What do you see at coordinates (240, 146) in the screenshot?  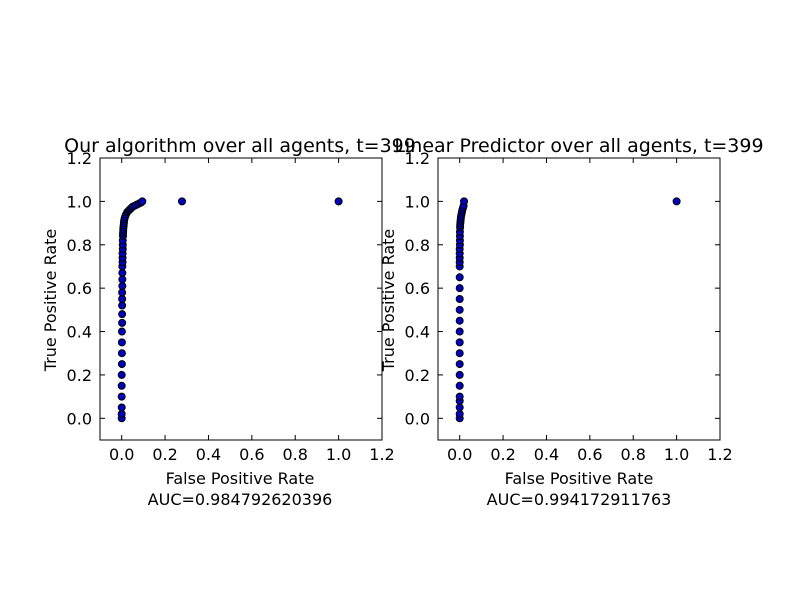 I see `chart-title: Our algorithm over all agents, t=399` at bounding box center [240, 146].